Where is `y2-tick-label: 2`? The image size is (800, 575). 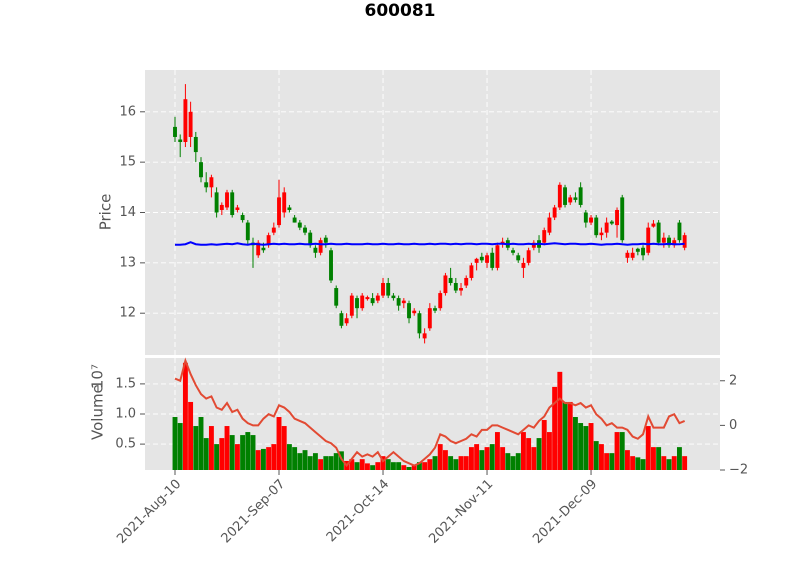 y2-tick-label: 2 is located at coordinates (733, 380).